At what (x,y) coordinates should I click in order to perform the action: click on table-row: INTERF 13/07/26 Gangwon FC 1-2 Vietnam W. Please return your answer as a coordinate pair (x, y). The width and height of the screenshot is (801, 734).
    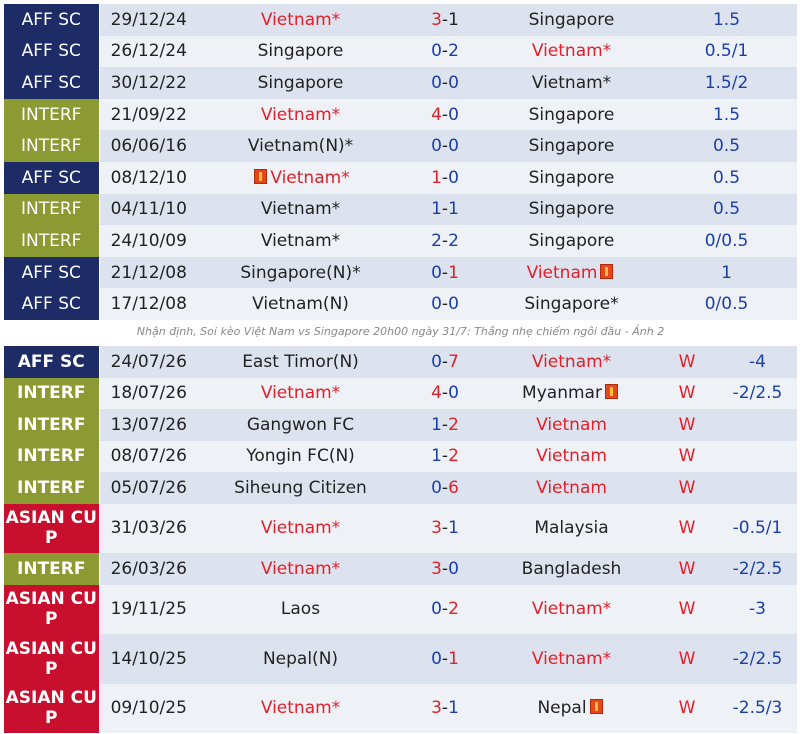
    Looking at the image, I should click on (400, 425).